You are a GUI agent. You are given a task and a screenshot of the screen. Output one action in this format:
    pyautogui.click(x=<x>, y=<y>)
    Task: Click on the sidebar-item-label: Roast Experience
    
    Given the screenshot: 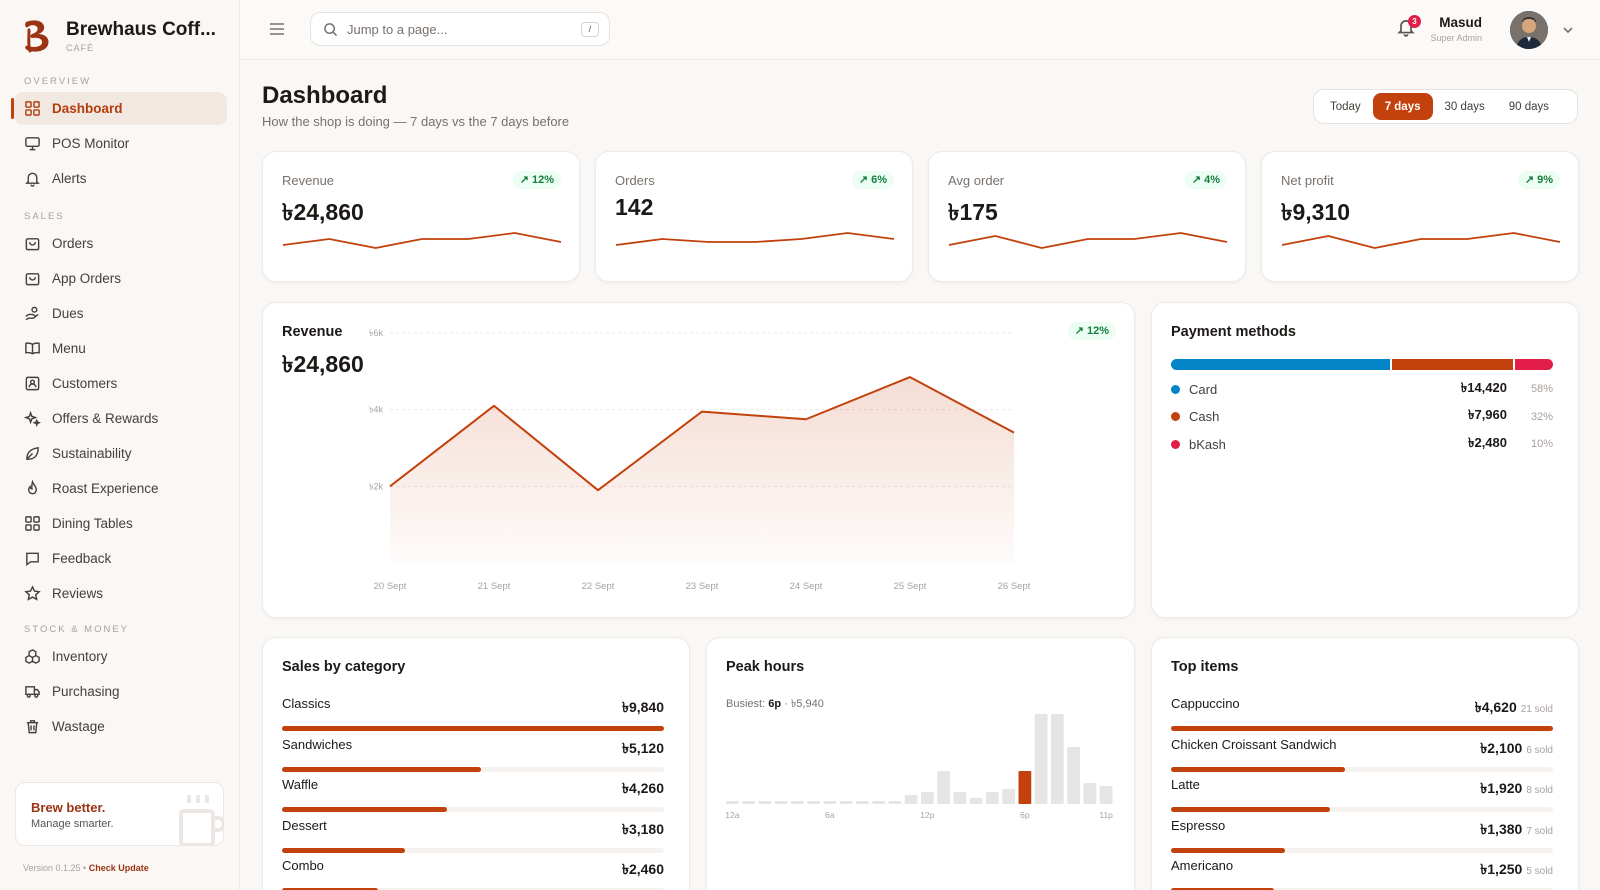 What is the action you would take?
    pyautogui.click(x=105, y=488)
    